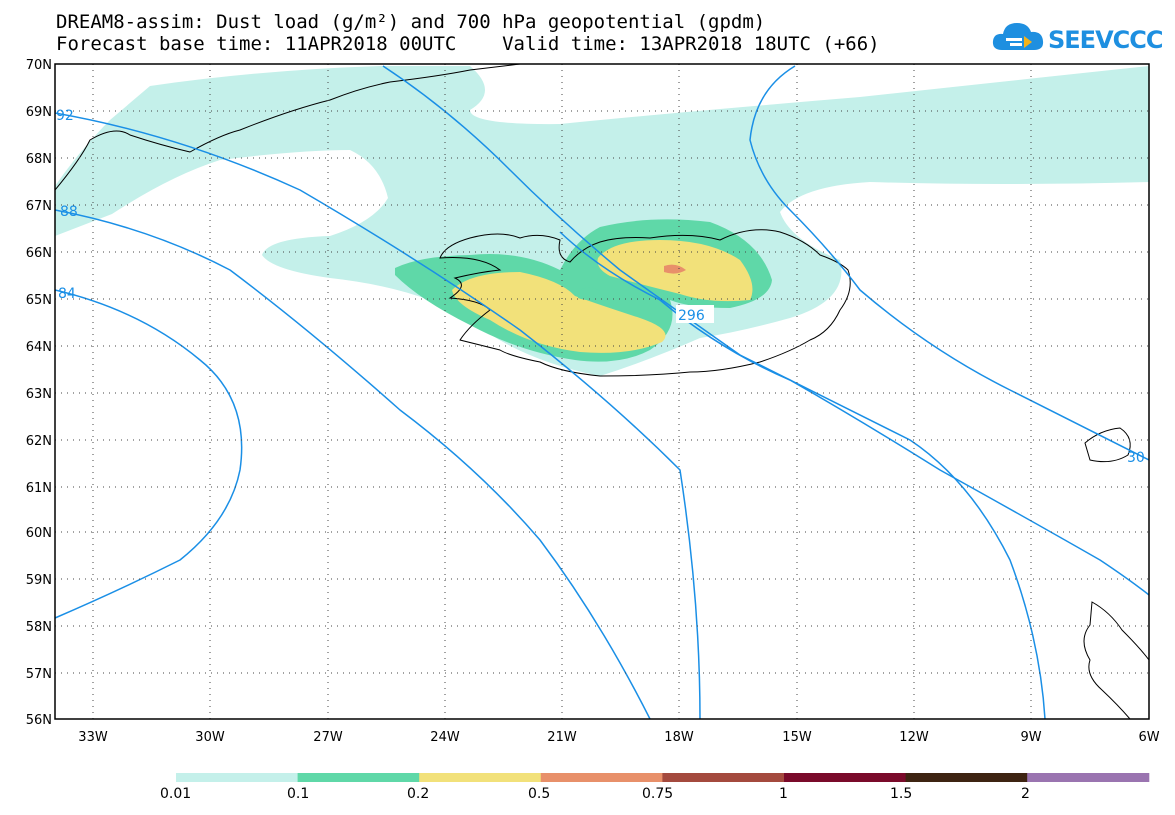 The height and width of the screenshot is (815, 1175). What do you see at coordinates (39, 112) in the screenshot?
I see `lat-label: 69N` at bounding box center [39, 112].